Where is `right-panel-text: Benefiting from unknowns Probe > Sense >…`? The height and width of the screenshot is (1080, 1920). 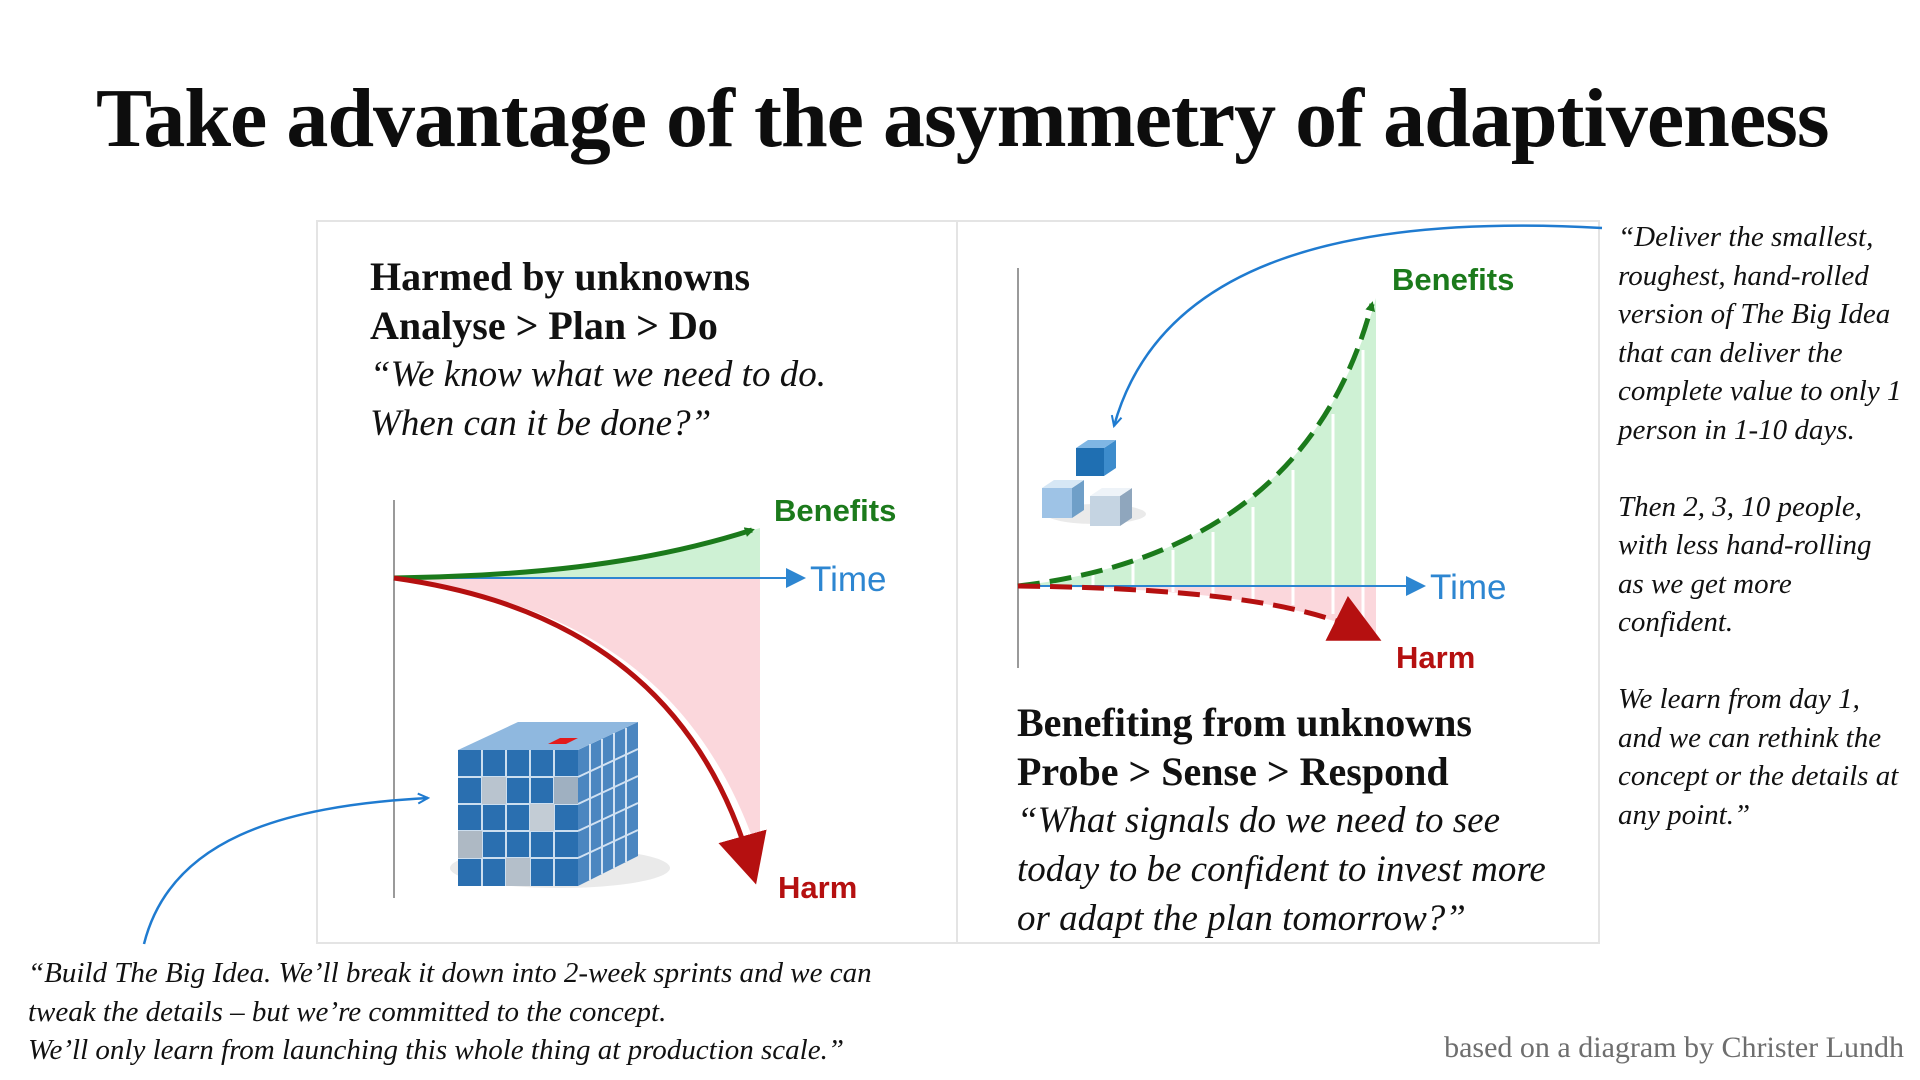
right-panel-text: Benefiting from unknowns Probe > Sense >… is located at coordinates (1281, 820).